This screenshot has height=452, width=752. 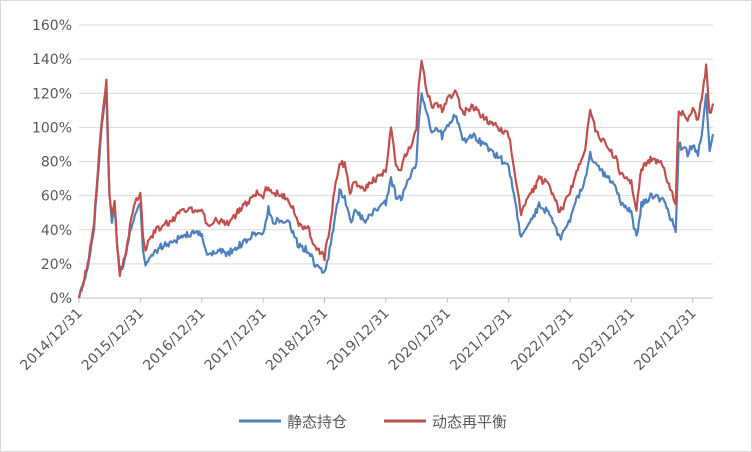 I want to click on y-tick-label: 80%, so click(x=56, y=163).